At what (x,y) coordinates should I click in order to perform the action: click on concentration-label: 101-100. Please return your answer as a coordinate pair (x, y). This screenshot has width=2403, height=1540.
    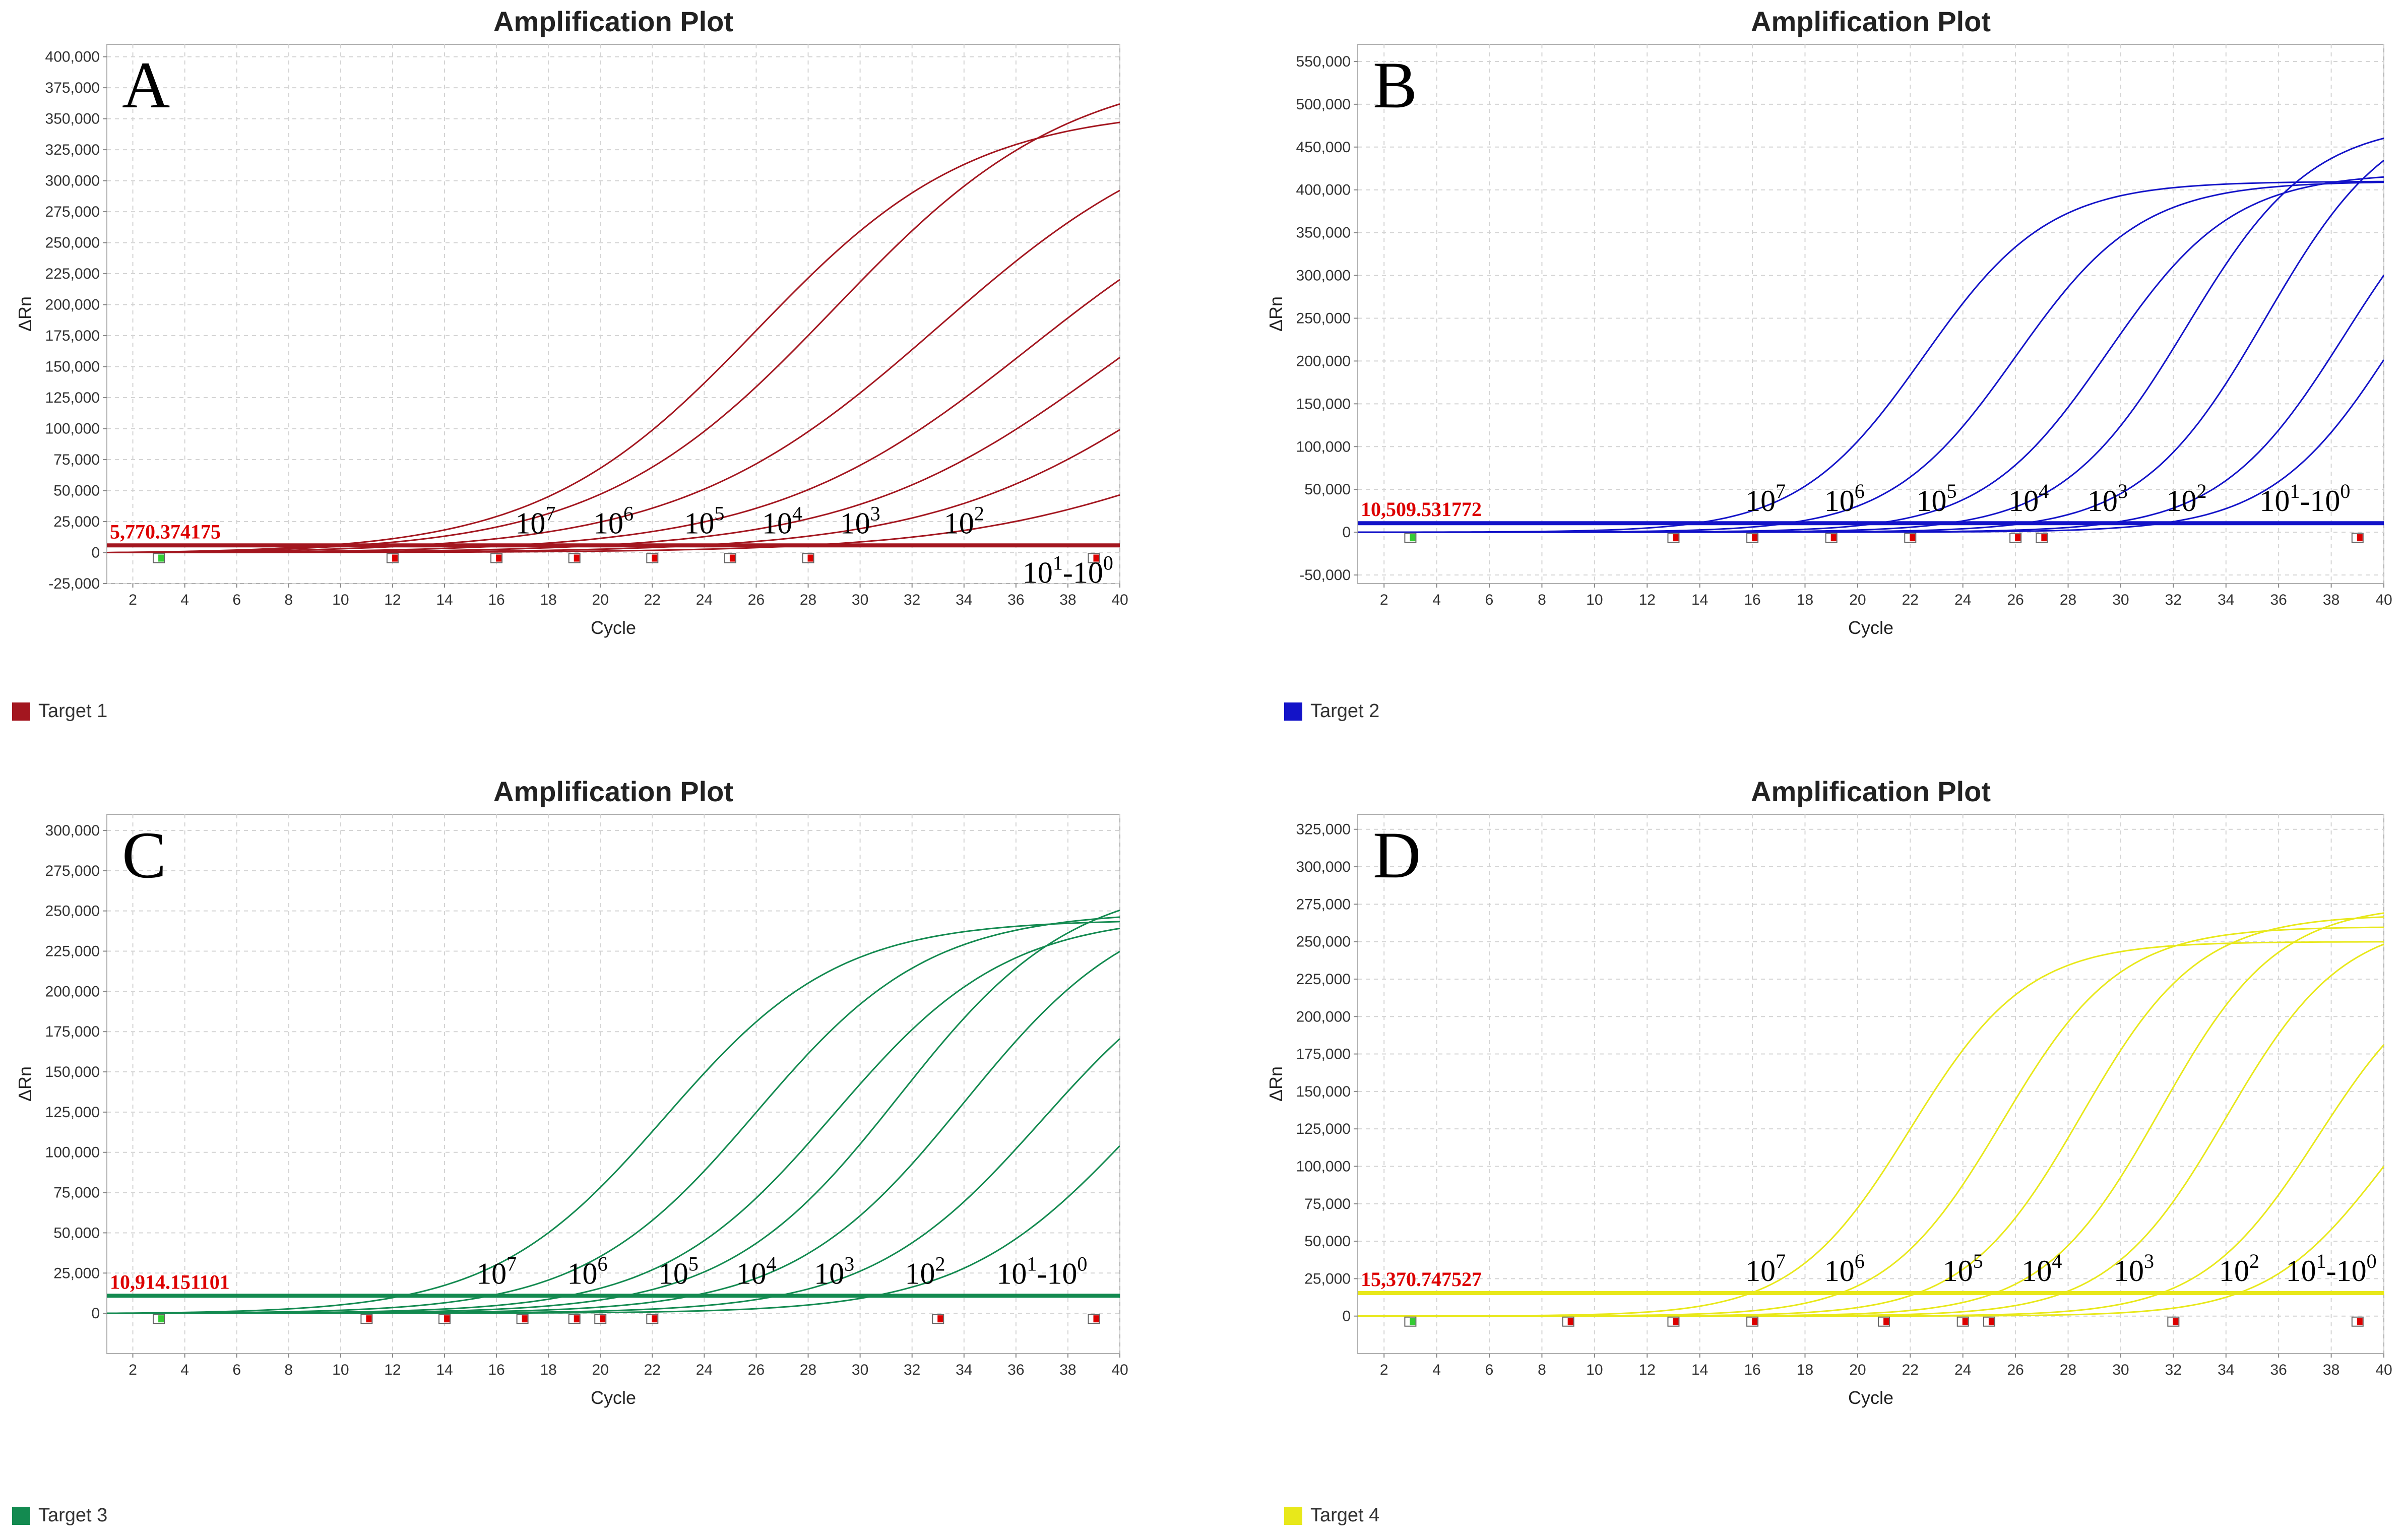
    Looking at the image, I should click on (2304, 499).